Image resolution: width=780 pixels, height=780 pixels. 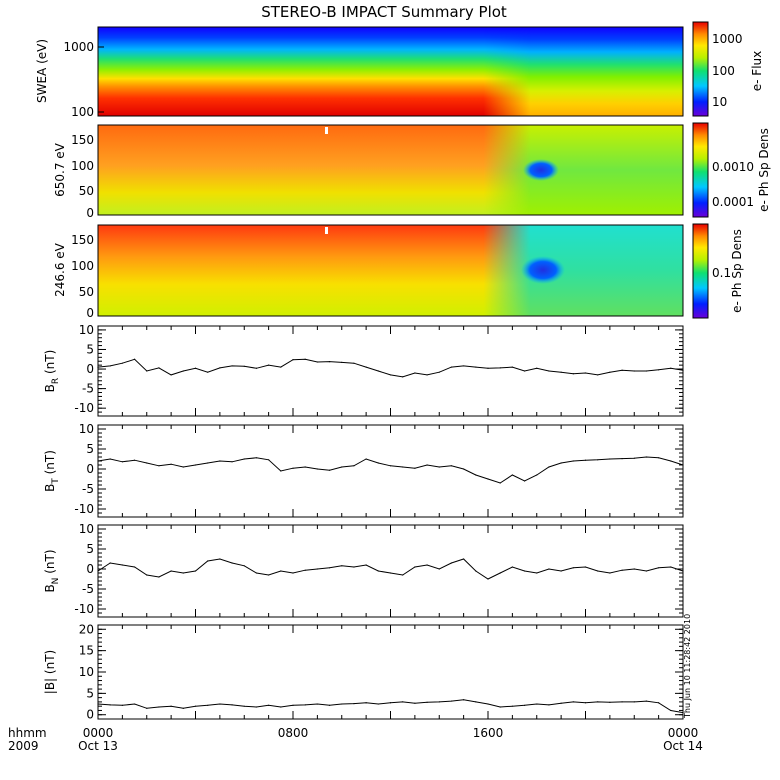 What do you see at coordinates (326, 130) in the screenshot?
I see `pad-650-data-gap` at bounding box center [326, 130].